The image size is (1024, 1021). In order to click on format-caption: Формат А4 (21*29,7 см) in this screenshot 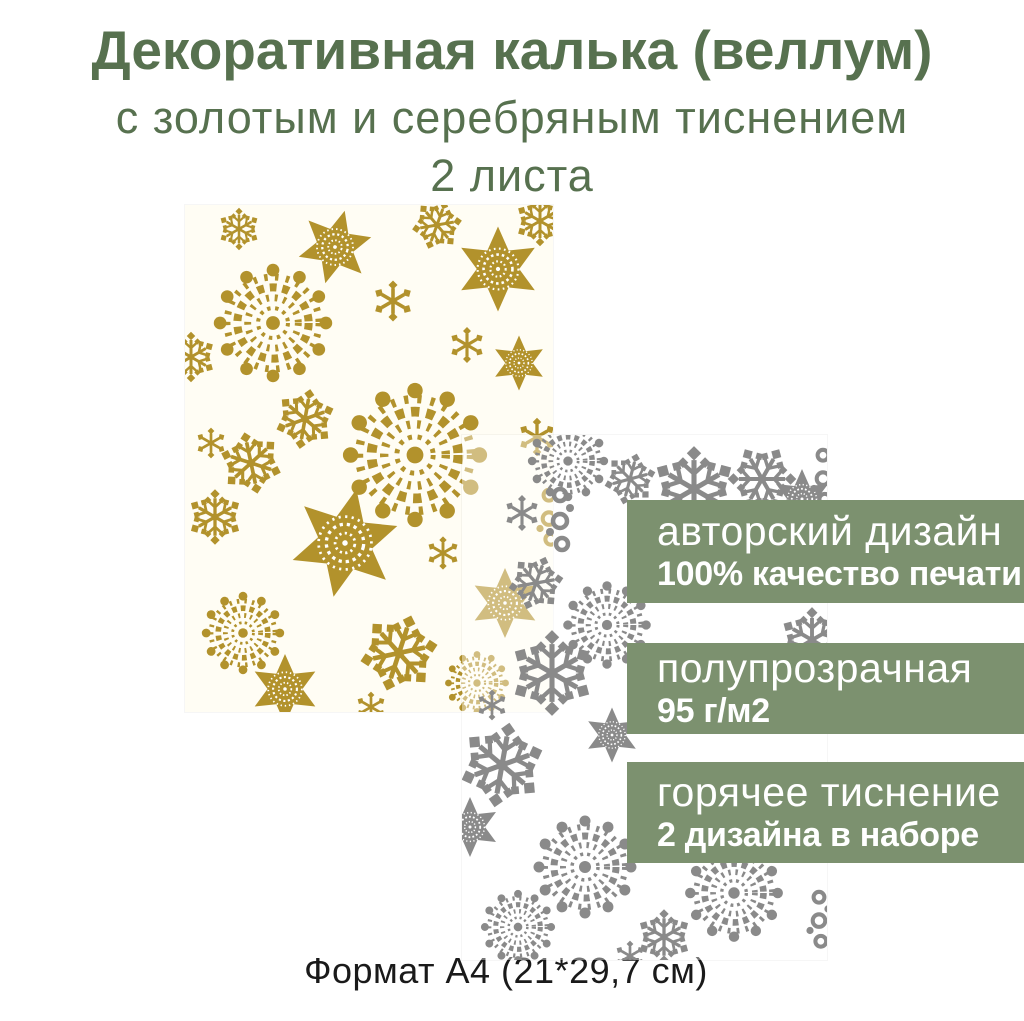, I will do `click(506, 970)`.